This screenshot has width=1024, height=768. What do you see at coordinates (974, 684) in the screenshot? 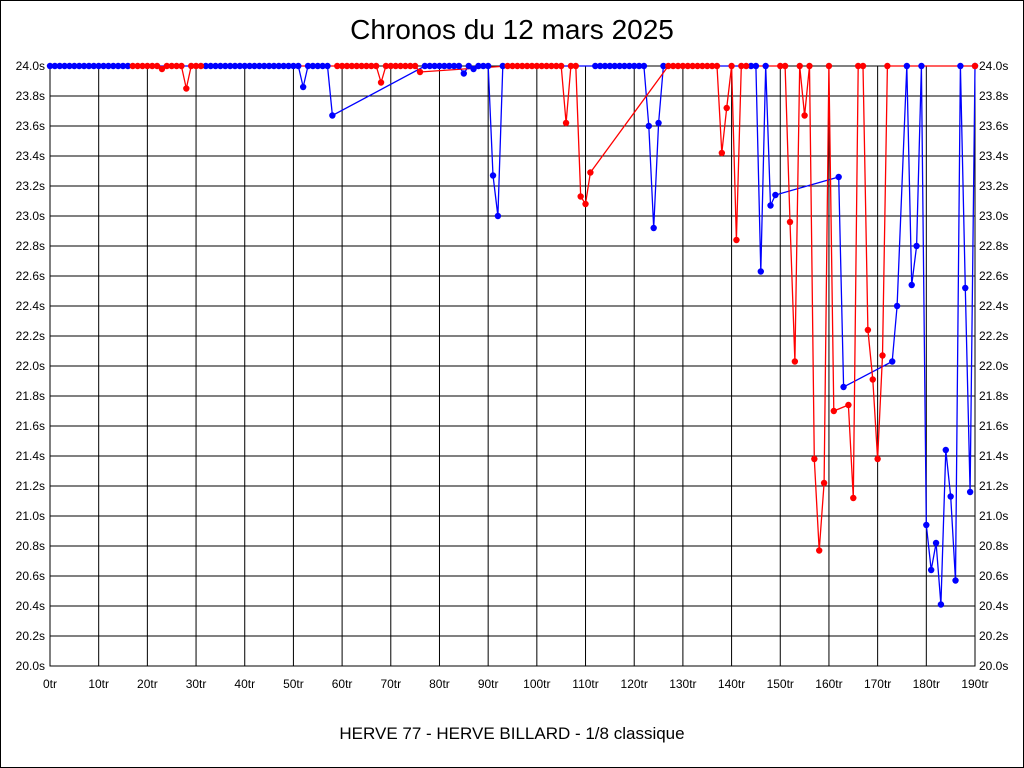
I see `x-tick-label: 190tr` at bounding box center [974, 684].